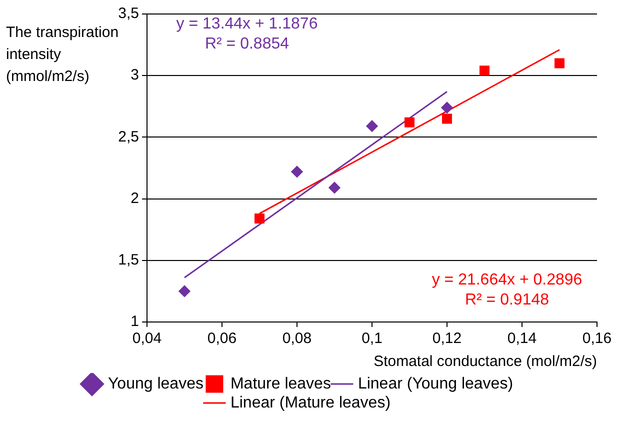 This screenshot has width=619, height=421. What do you see at coordinates (147, 339) in the screenshot?
I see `x-tick-label: 0,04` at bounding box center [147, 339].